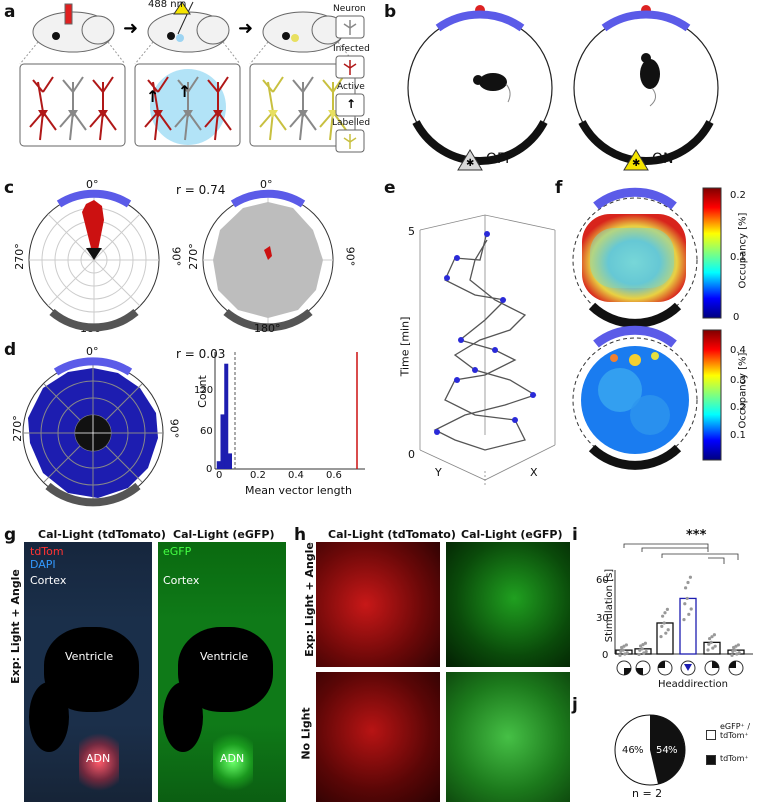 This screenshot has height=802, width=758. Describe the element at coordinates (266, 184) in the screenshot. I see `c2-angle-top: 0°` at that location.